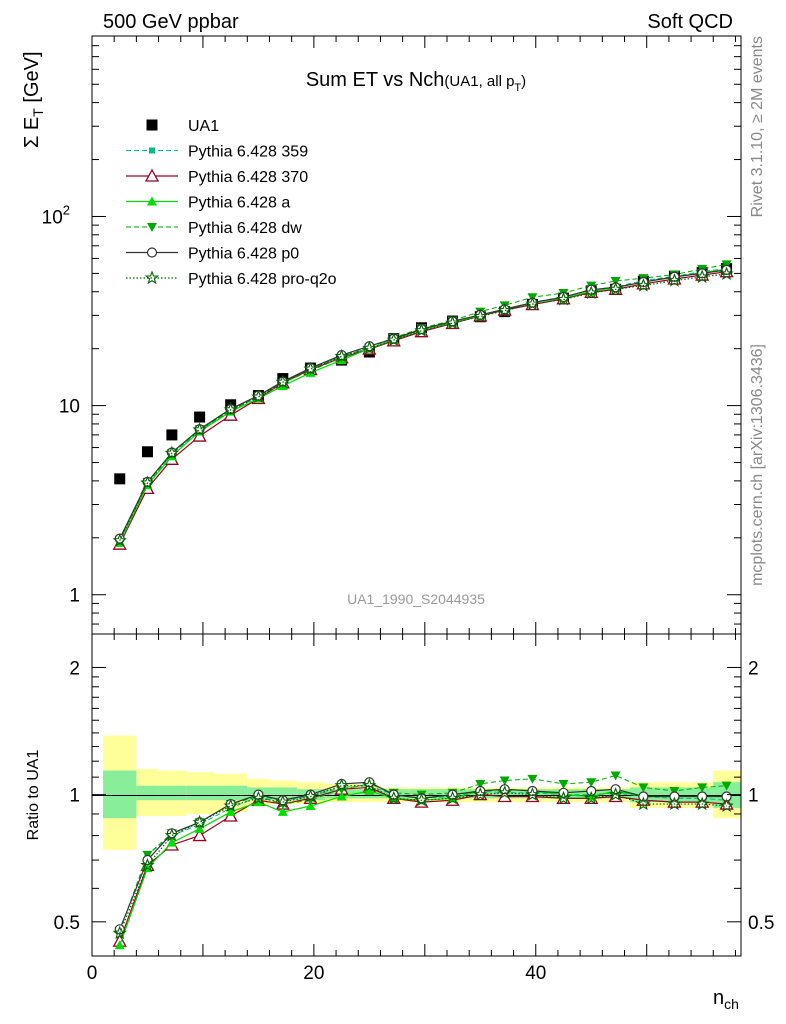 The height and width of the screenshot is (1024, 786). Describe the element at coordinates (243, 254) in the screenshot. I see `legend-label: Pythia 6.428 p0` at that location.